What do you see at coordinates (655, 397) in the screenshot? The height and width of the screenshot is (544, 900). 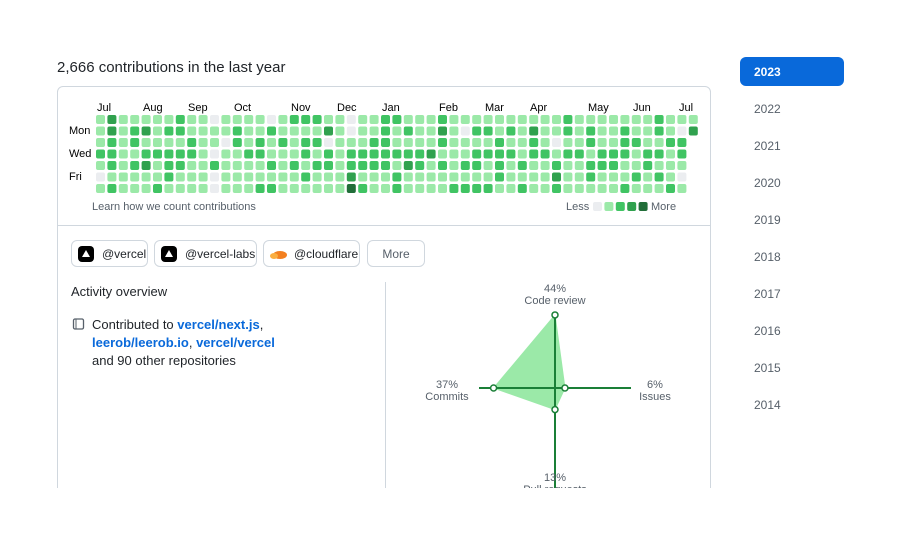 I see `radar-label: Issues` at bounding box center [655, 397].